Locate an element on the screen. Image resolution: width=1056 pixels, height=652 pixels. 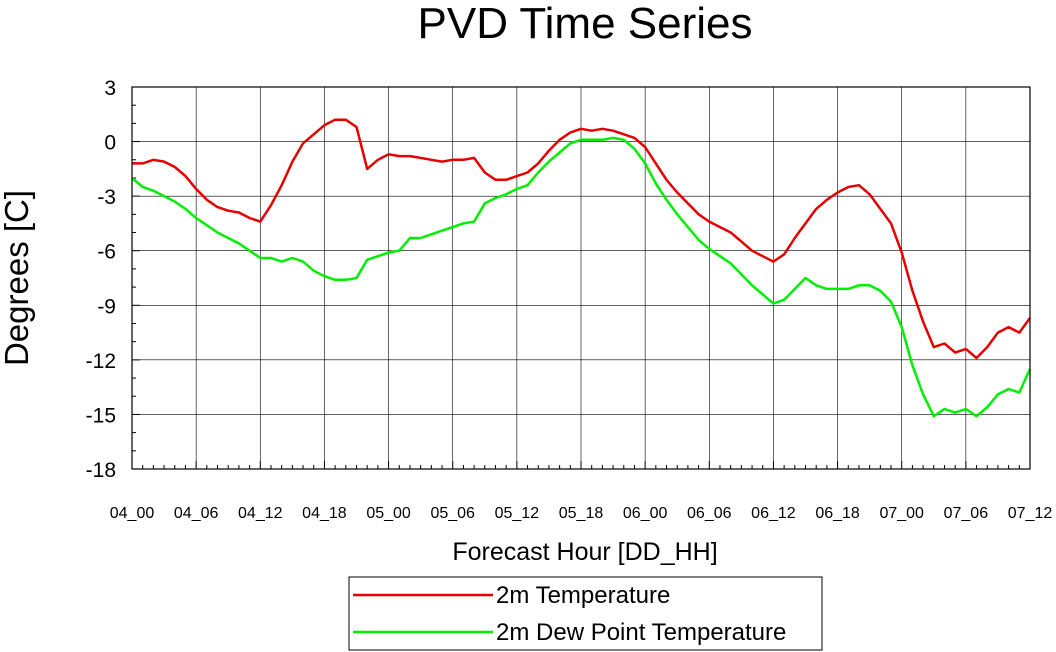
x-tick-label: 06_18 is located at coordinates (837, 513).